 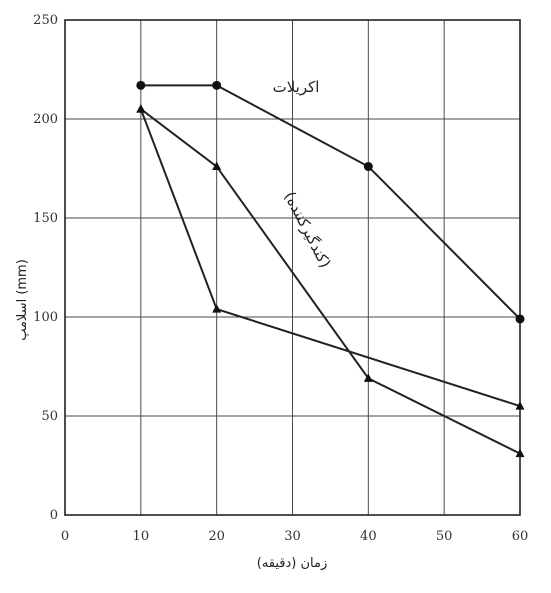 What do you see at coordinates (292, 536) in the screenshot?
I see `x-tick-label: 30` at bounding box center [292, 536].